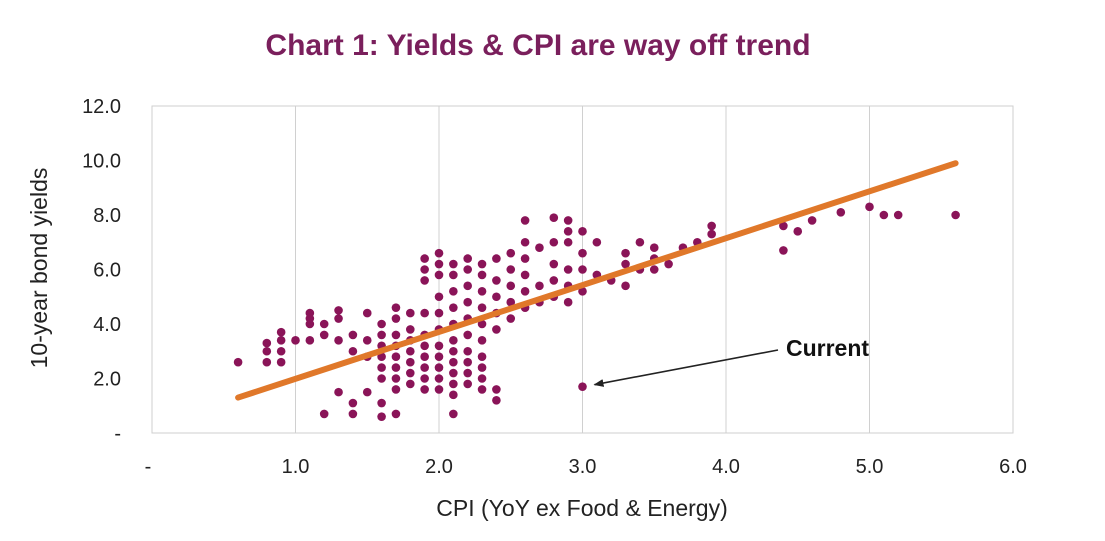 The width and height of the screenshot is (1105, 541). Describe the element at coordinates (107, 216) in the screenshot. I see `y-tick-label: 8.0` at that location.